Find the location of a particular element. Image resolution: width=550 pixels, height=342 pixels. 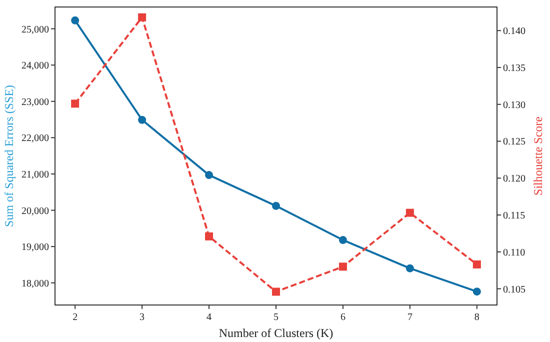

x-tick-label: 7 is located at coordinates (409, 317).